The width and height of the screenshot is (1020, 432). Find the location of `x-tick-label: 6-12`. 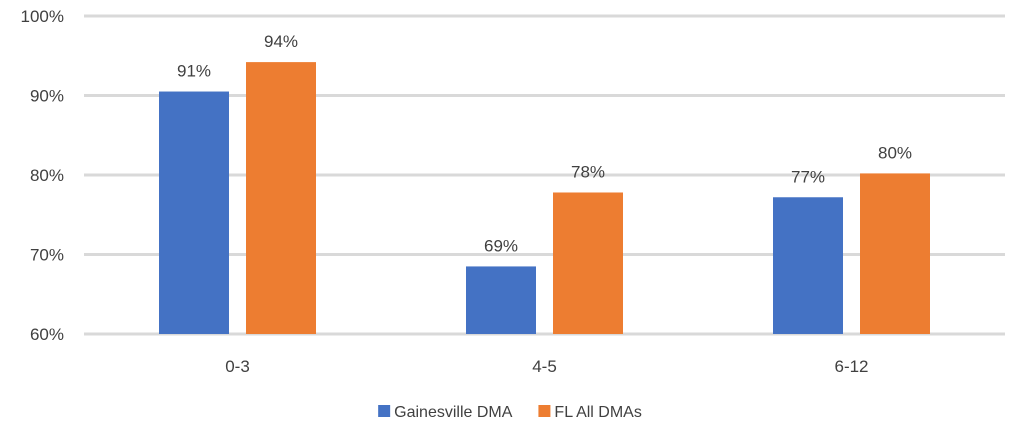

x-tick-label: 6-12 is located at coordinates (851, 366).